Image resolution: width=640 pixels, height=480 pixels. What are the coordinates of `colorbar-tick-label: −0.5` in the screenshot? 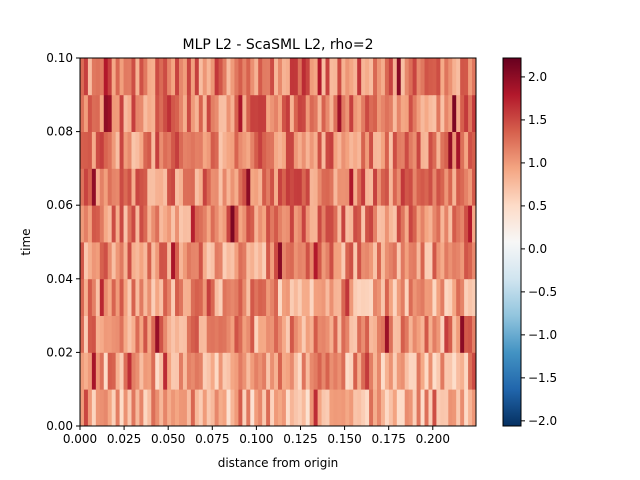 It's located at (542, 292).